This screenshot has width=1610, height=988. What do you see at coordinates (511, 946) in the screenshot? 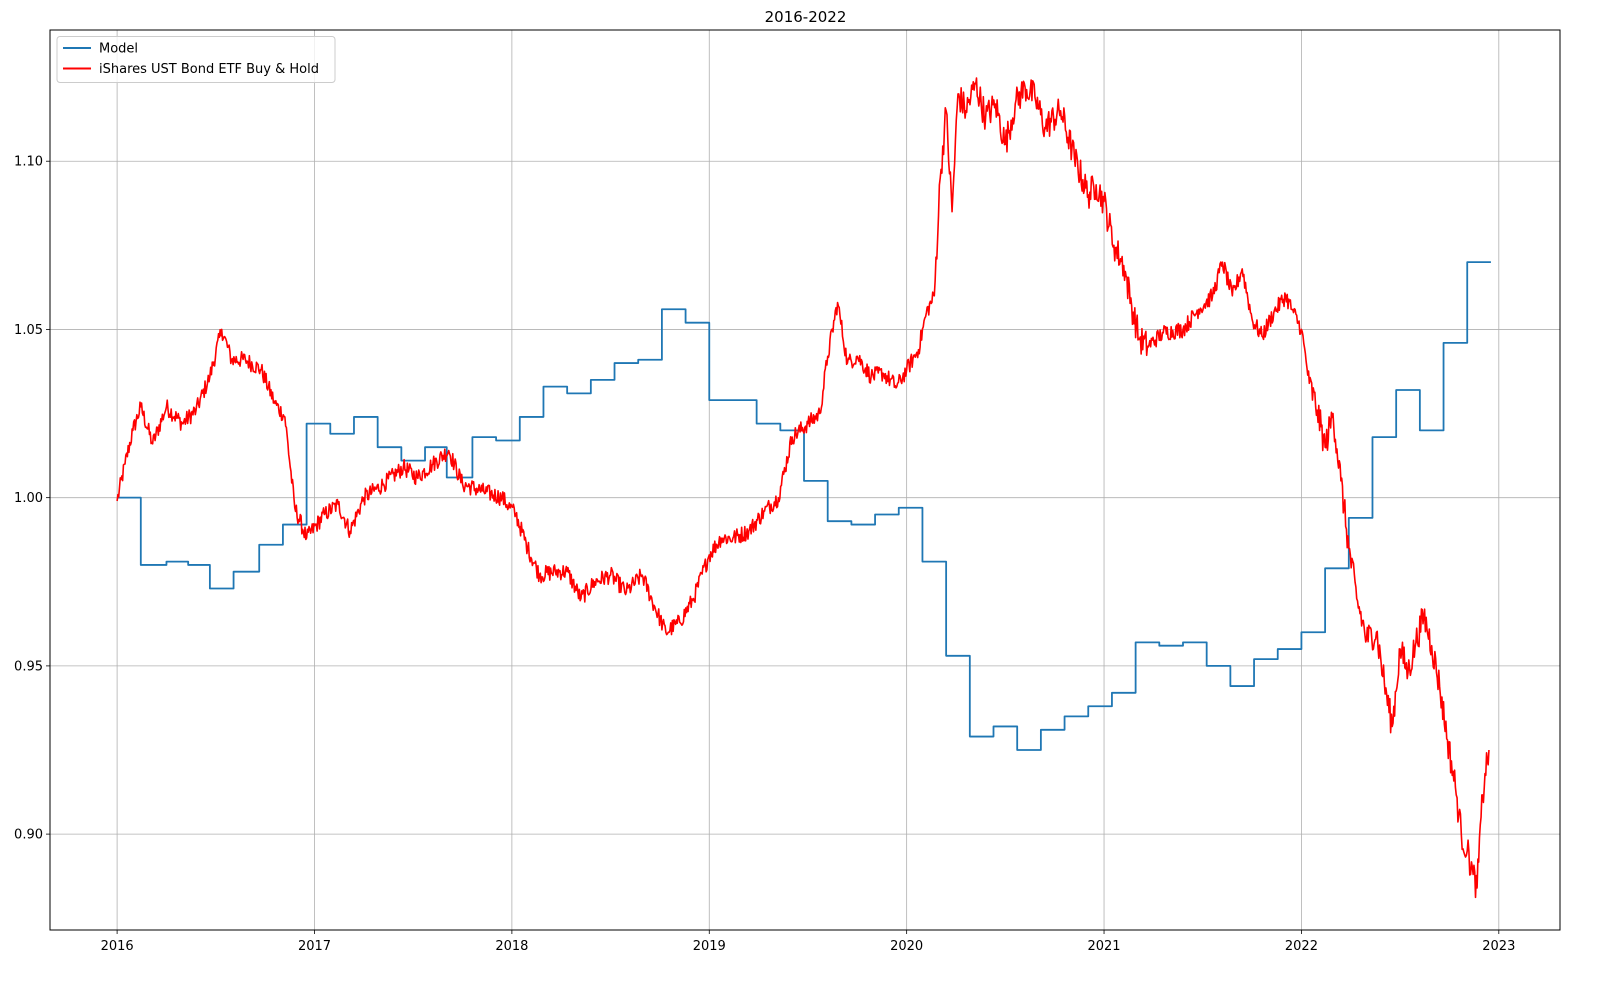
I see `x-tick-label: 2018` at bounding box center [511, 946].